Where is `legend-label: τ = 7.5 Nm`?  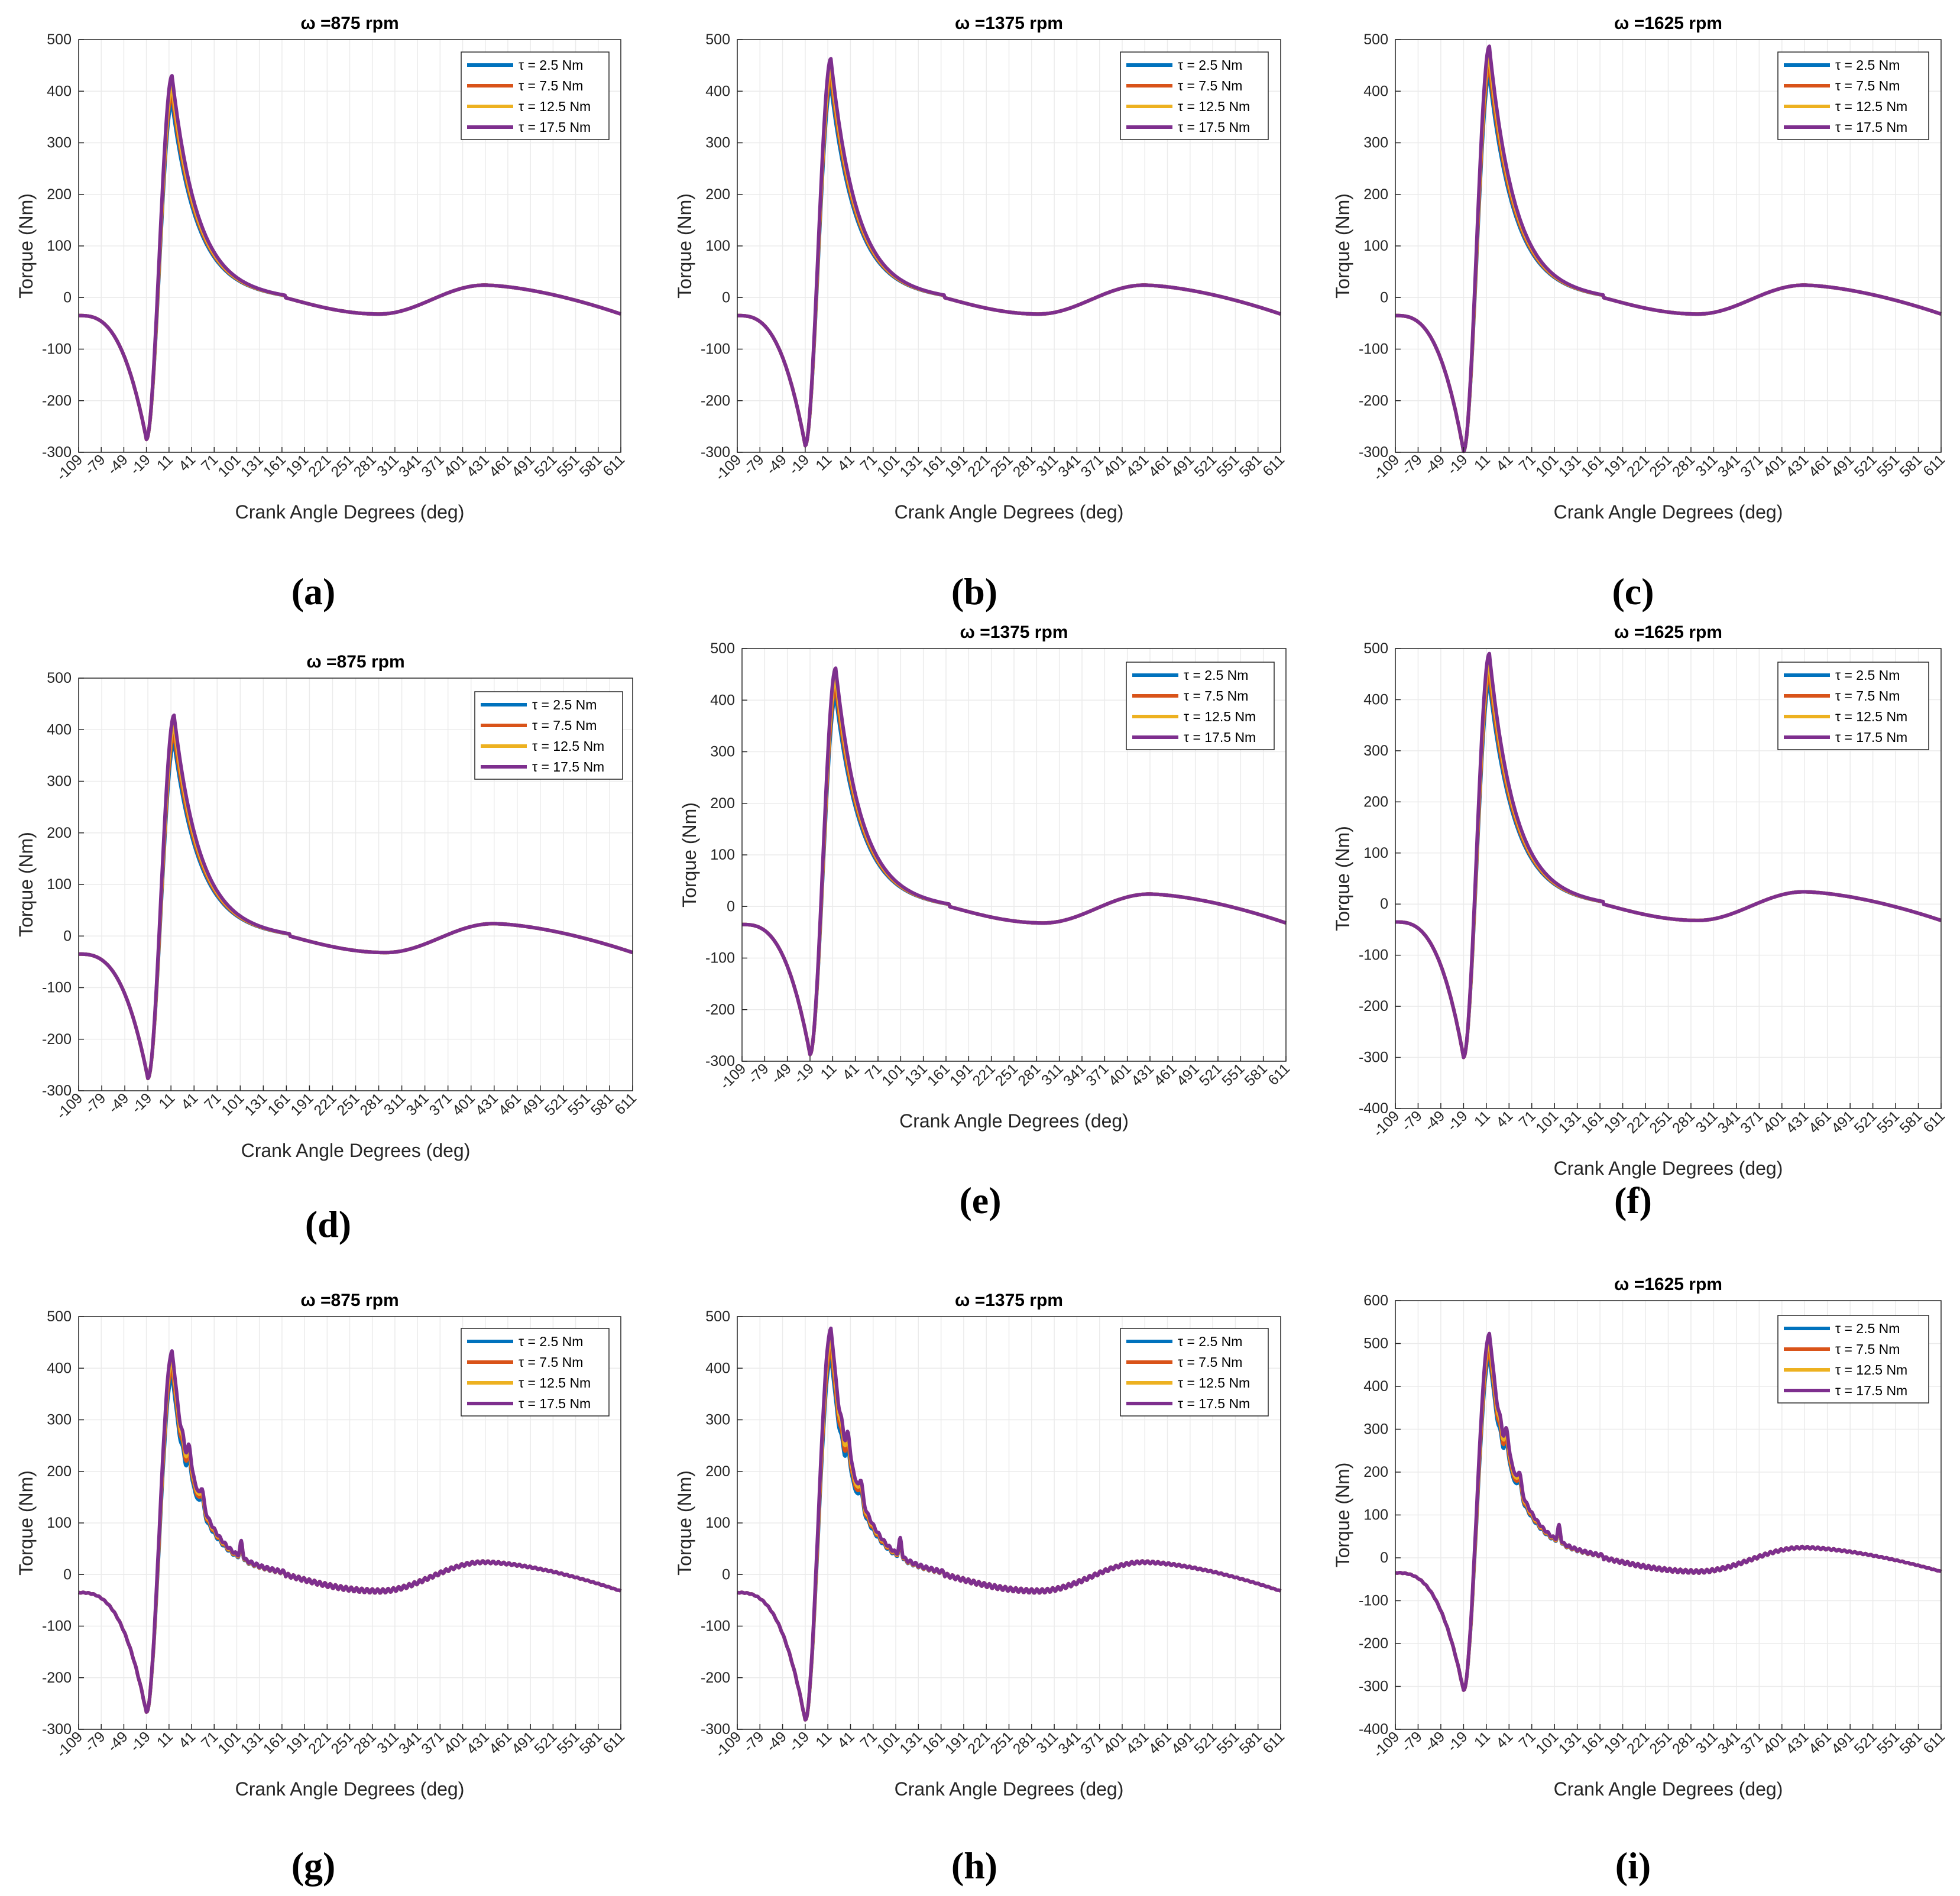 legend-label: τ = 7.5 Nm is located at coordinates (551, 1362).